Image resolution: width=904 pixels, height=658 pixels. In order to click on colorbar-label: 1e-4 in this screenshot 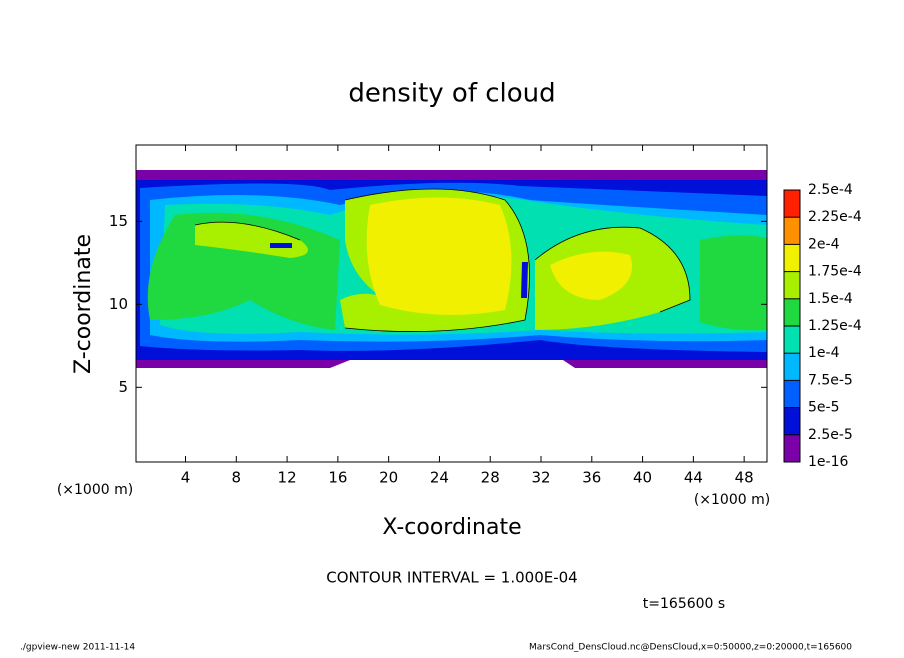, I will do `click(824, 353)`.